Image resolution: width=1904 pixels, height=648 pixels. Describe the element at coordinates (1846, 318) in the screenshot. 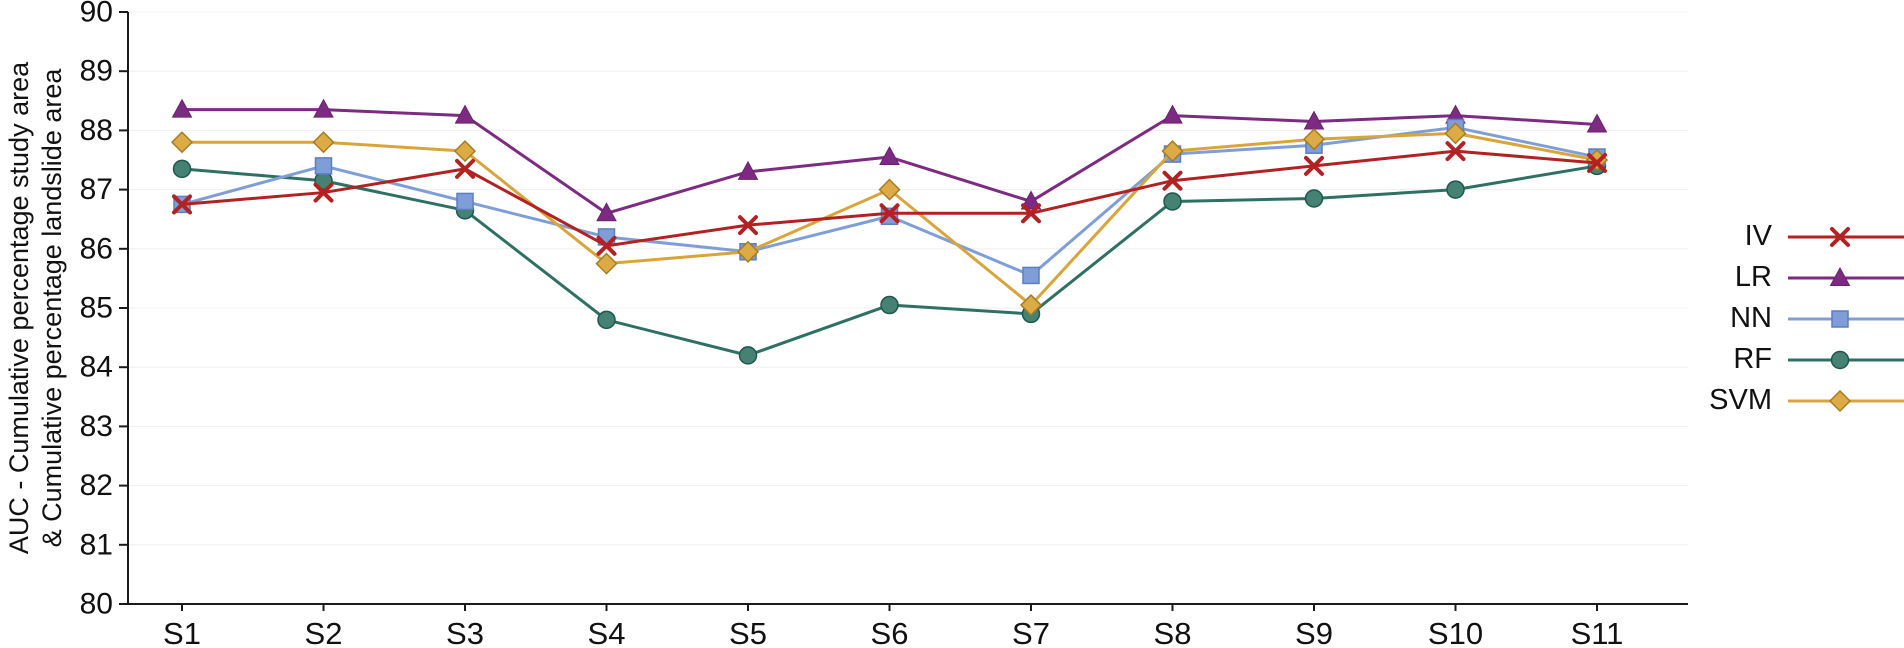

I see `legend-square-marker-icon` at that location.